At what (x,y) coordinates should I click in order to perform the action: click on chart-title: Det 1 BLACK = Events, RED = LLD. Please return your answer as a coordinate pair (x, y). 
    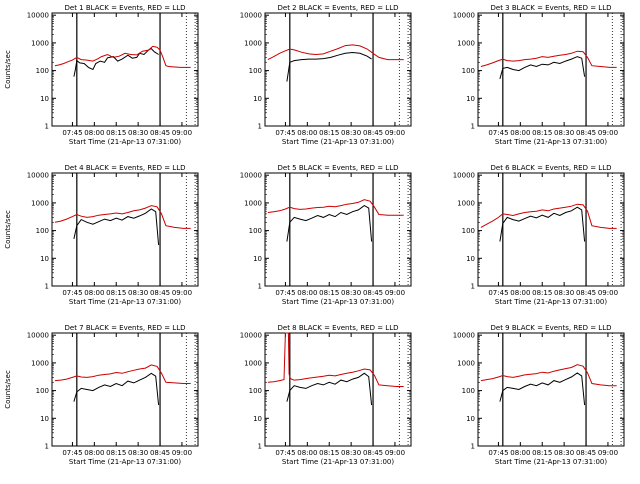
    Looking at the image, I should click on (125, 8).